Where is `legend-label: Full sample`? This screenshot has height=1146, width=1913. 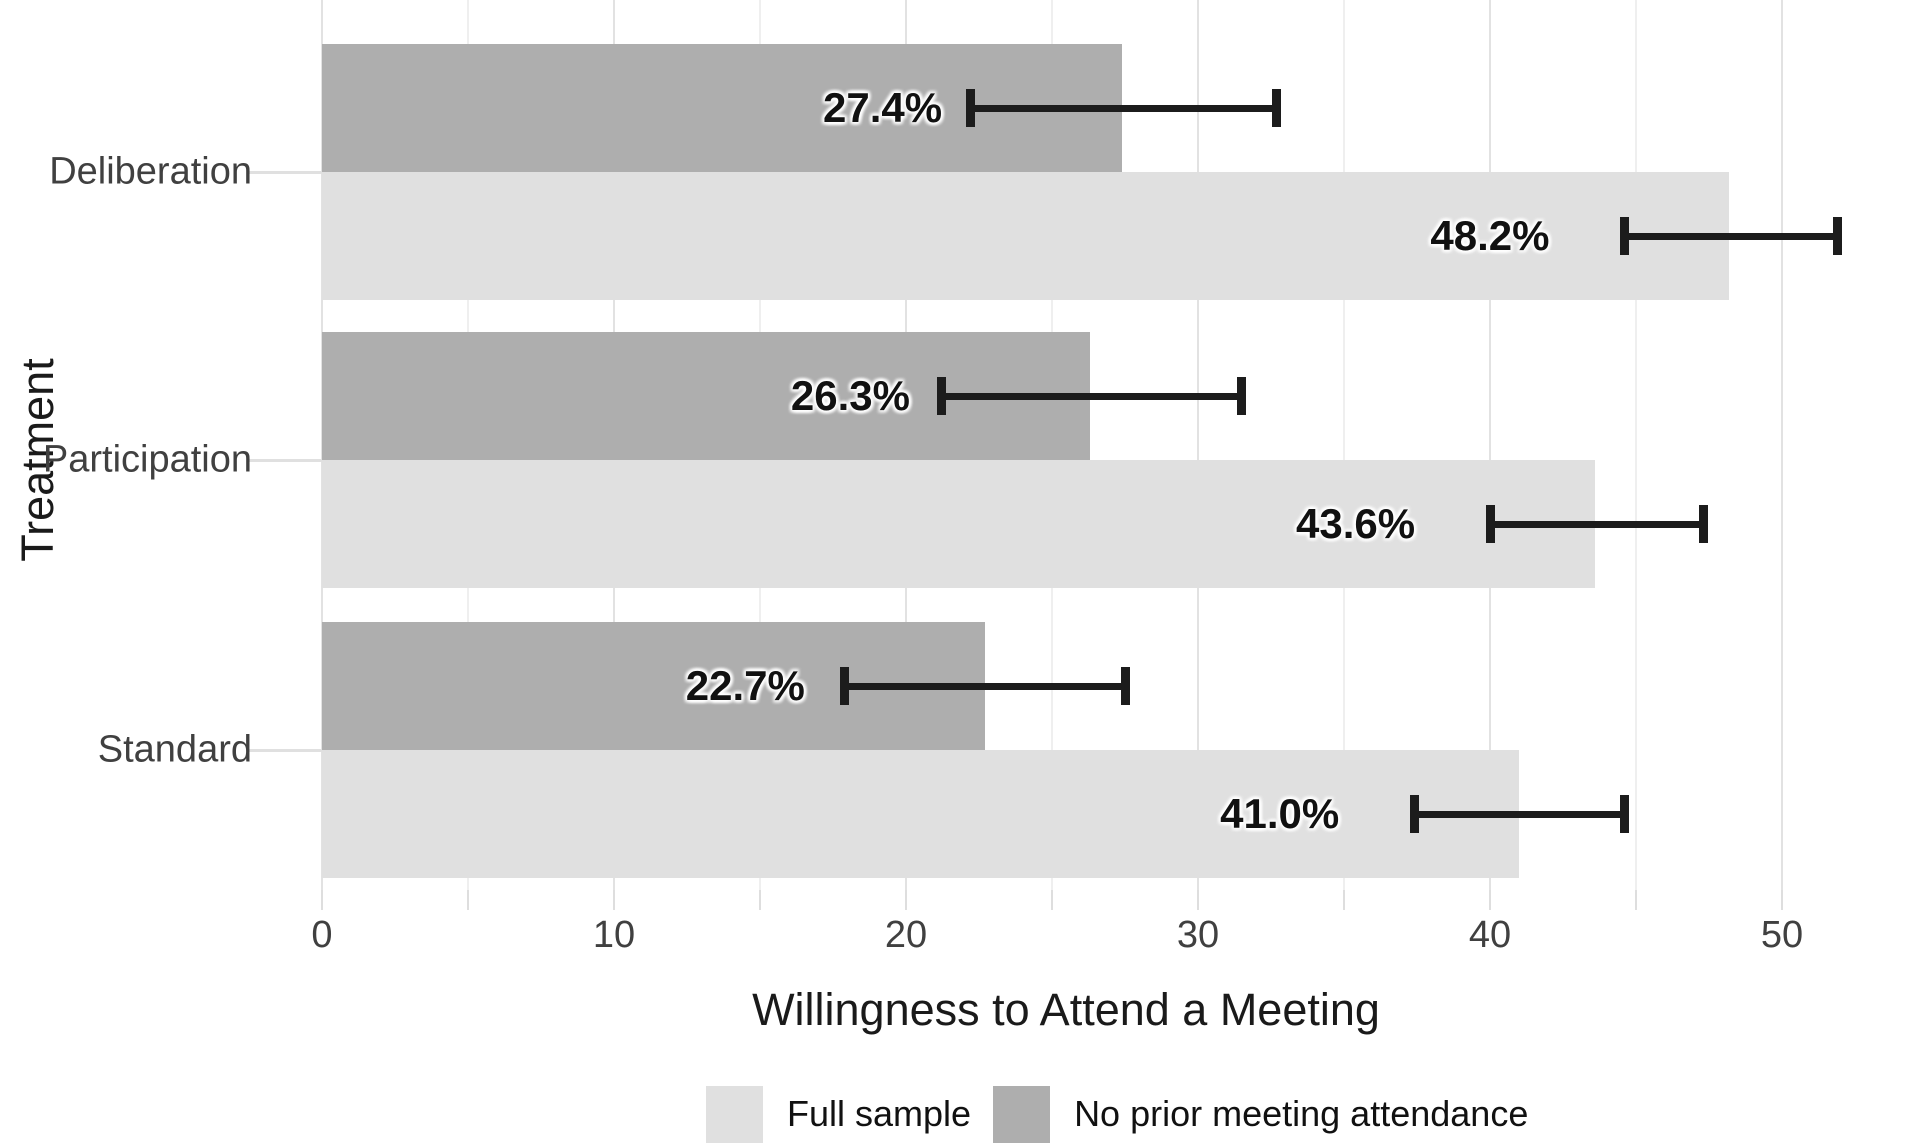
legend-label: Full sample is located at coordinates (879, 1113).